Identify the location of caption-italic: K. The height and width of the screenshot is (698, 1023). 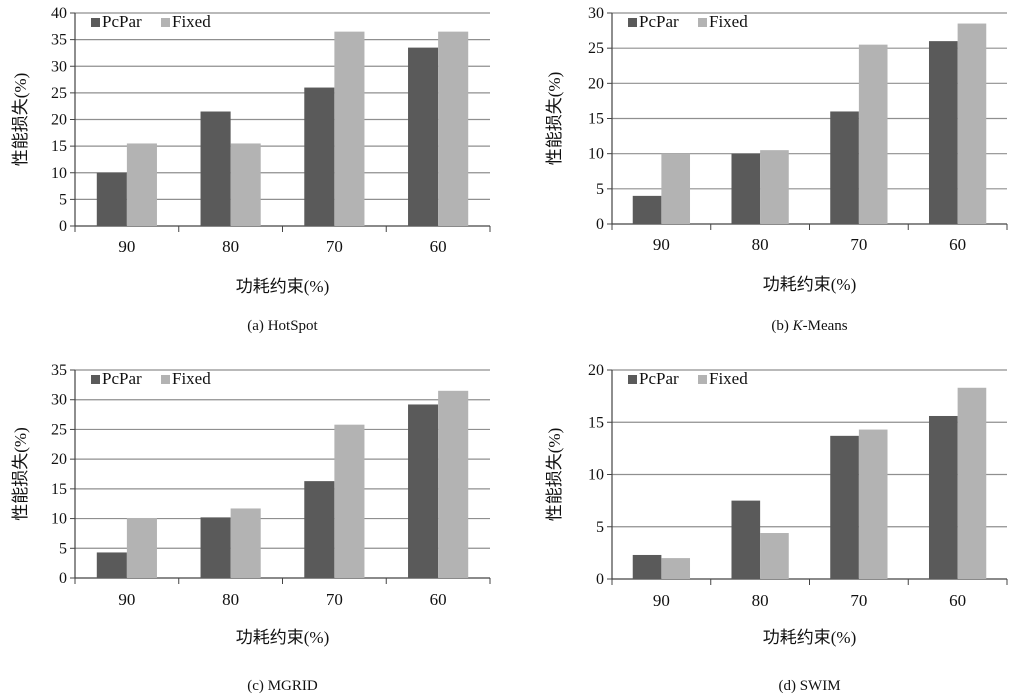
(798, 326).